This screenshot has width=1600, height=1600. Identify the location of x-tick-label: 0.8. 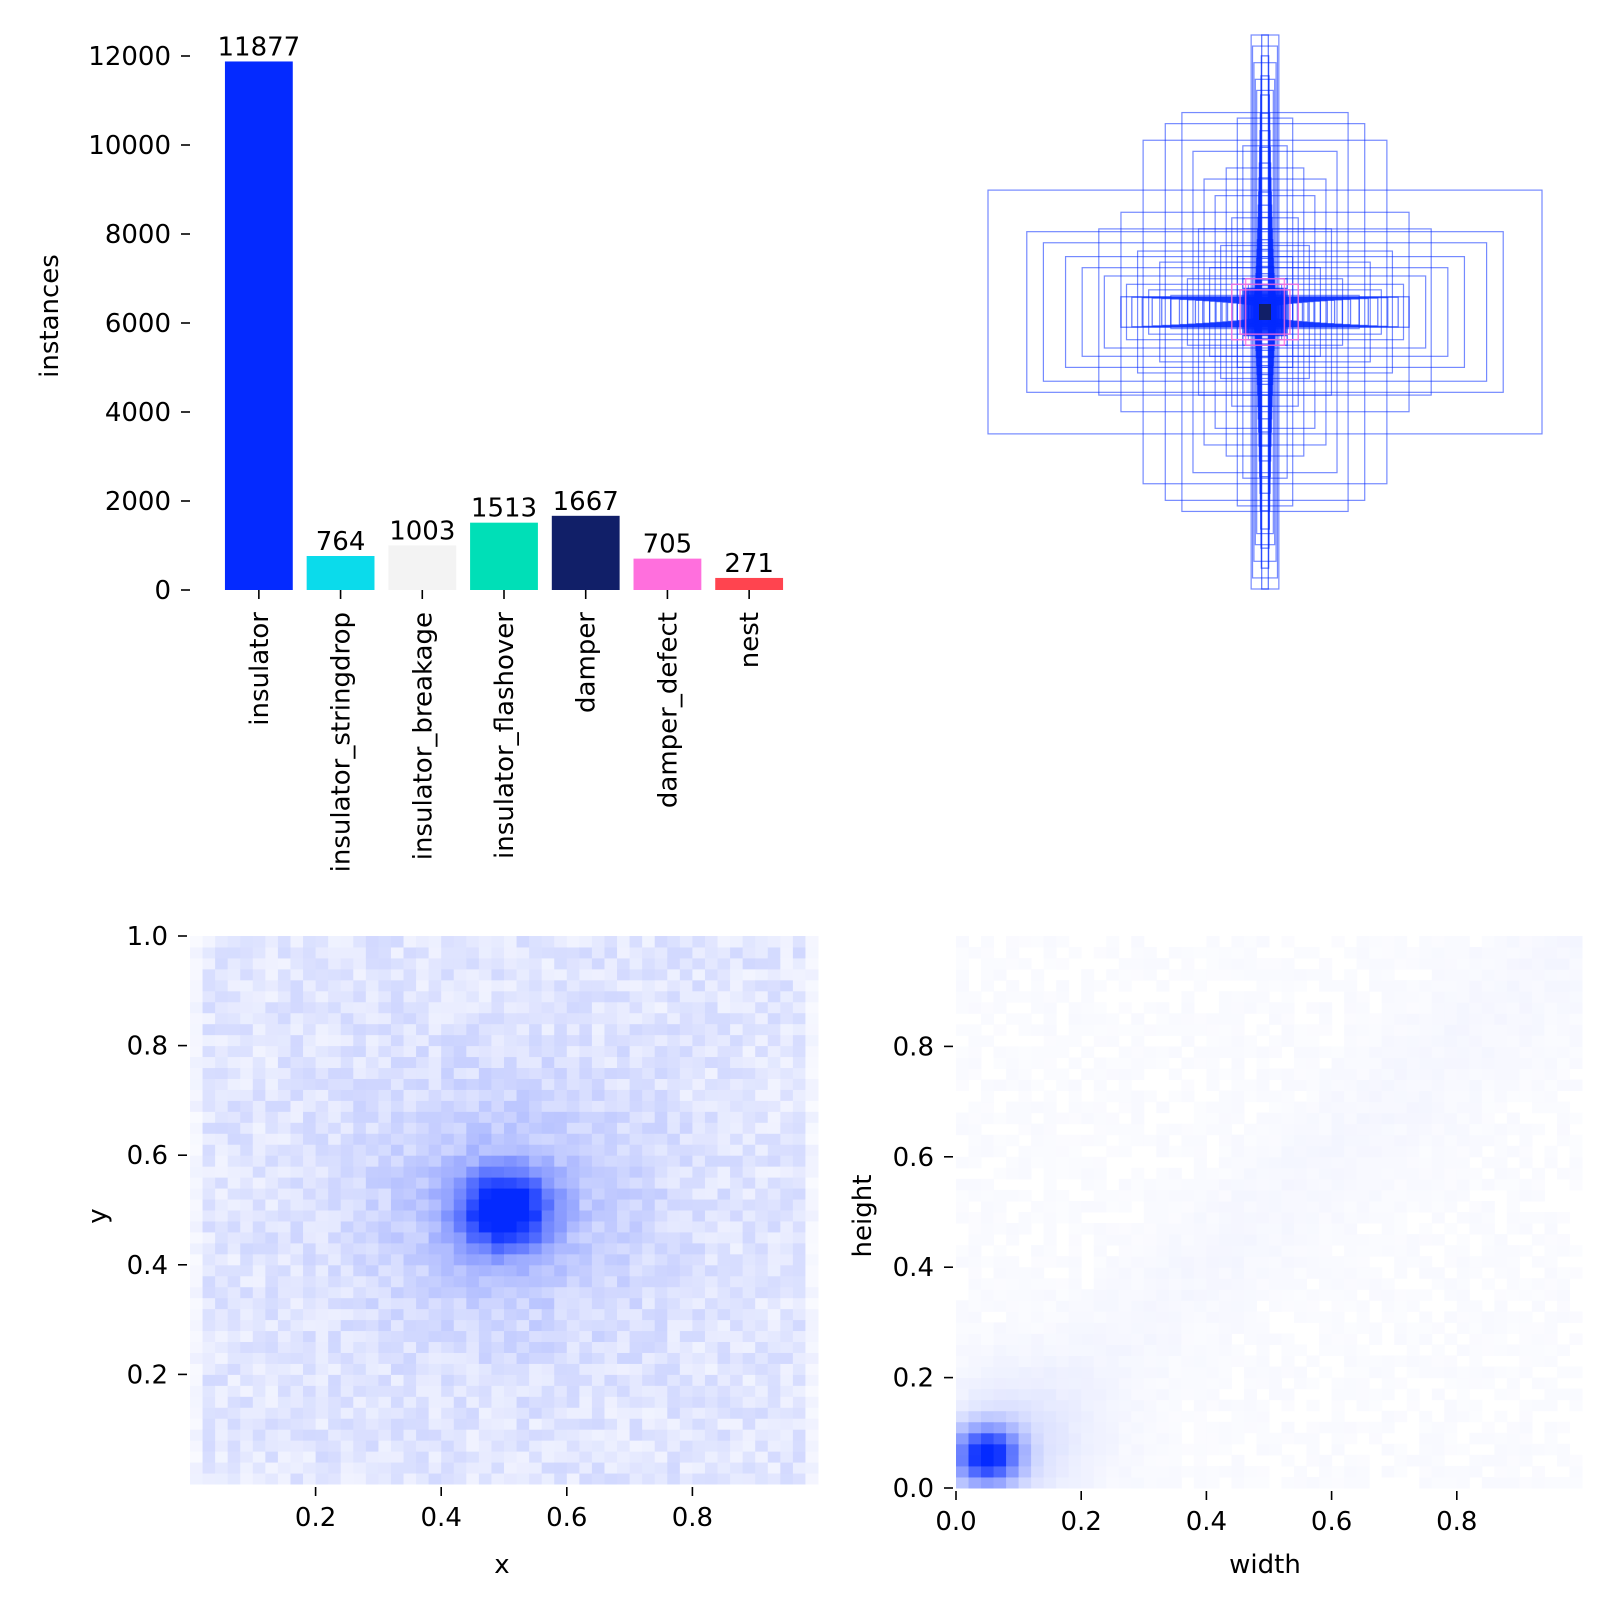
(692, 1518).